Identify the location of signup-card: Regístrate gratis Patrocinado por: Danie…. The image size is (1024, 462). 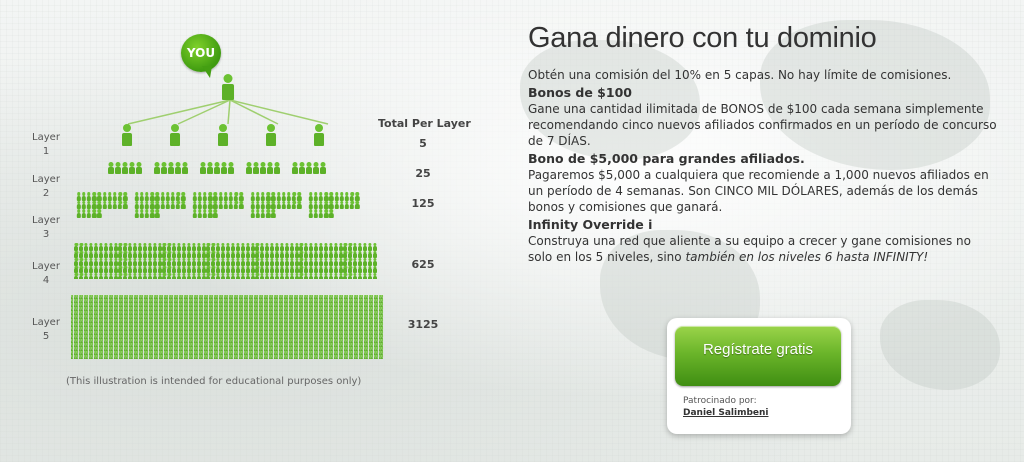
(759, 376).